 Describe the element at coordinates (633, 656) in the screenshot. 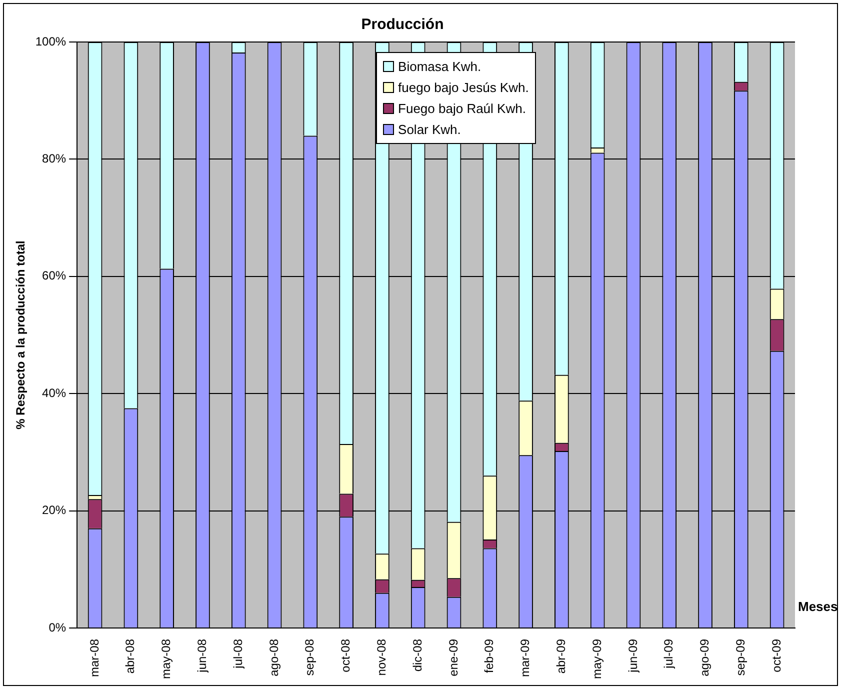

I see `x-tick-label: jun-09` at that location.